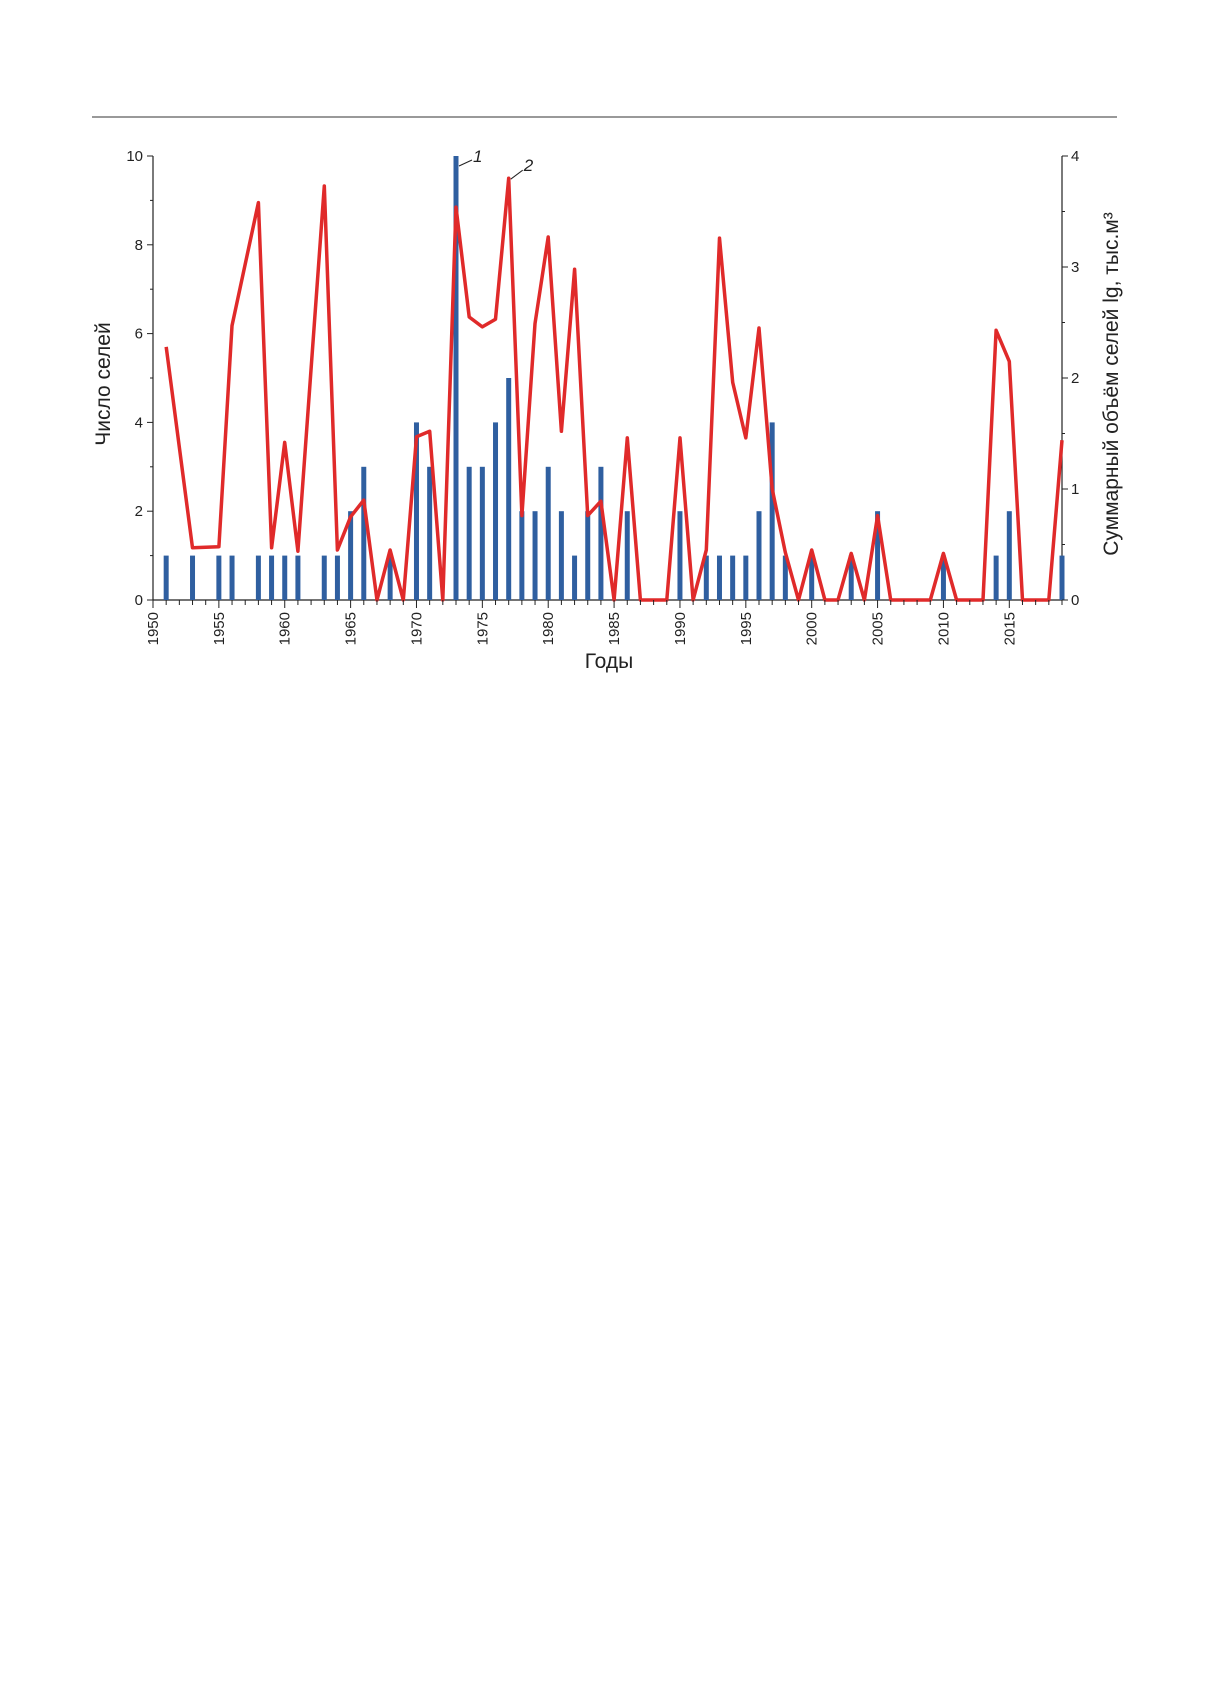 The height and width of the screenshot is (1683, 1211). I want to click on series-1-leader, so click(465, 163).